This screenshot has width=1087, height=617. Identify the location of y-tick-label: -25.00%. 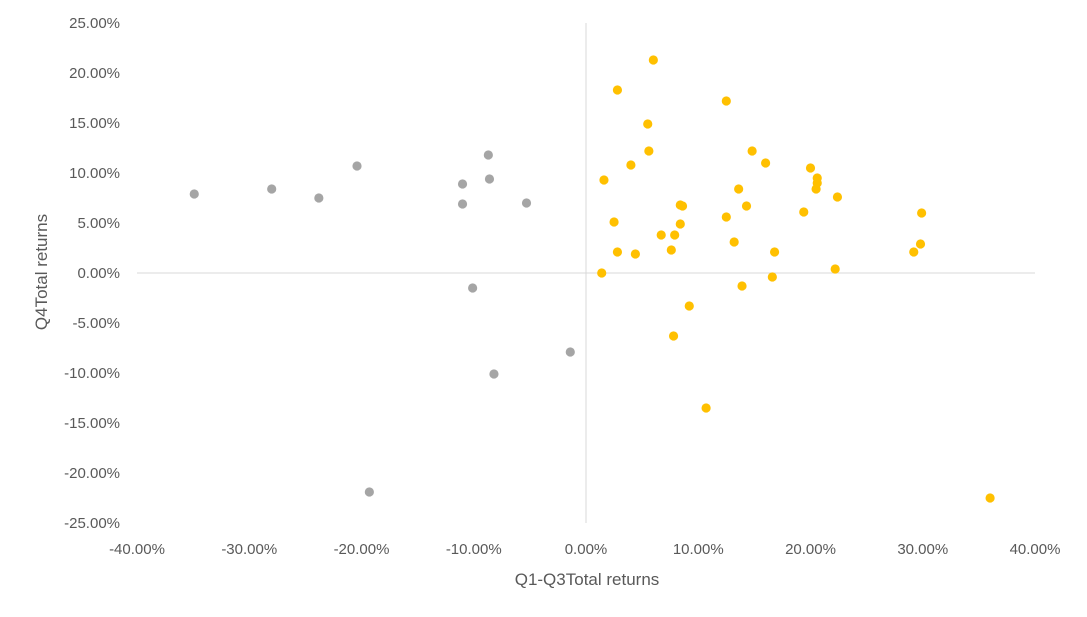
(92, 523).